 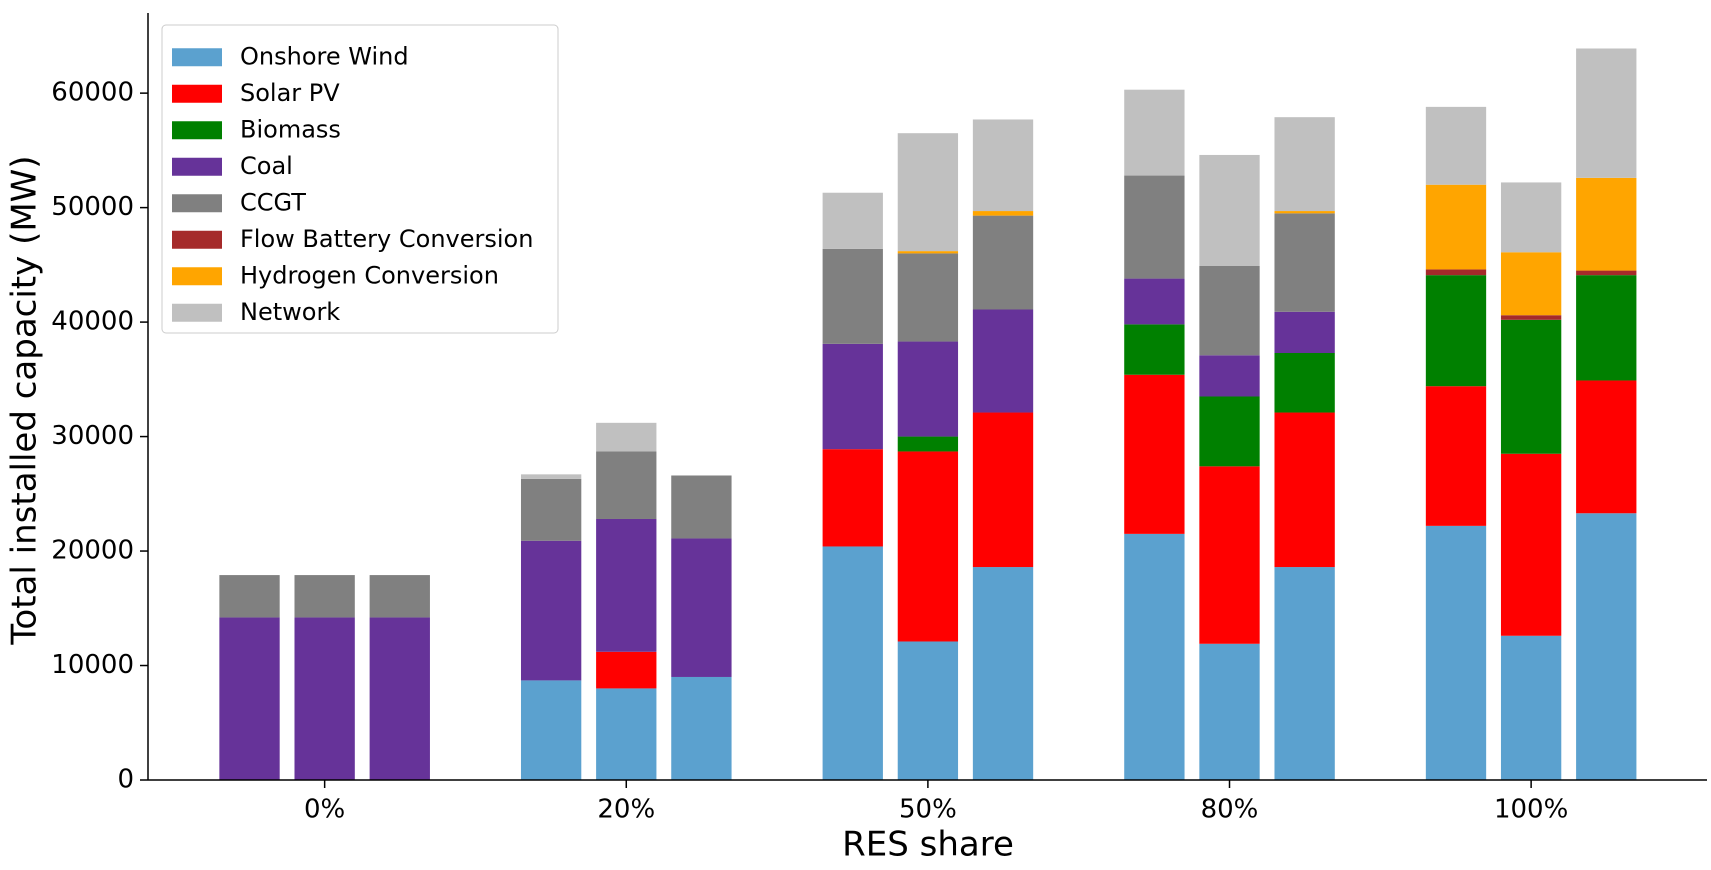 I want to click on y-tick-label: 10000, so click(x=92, y=665).